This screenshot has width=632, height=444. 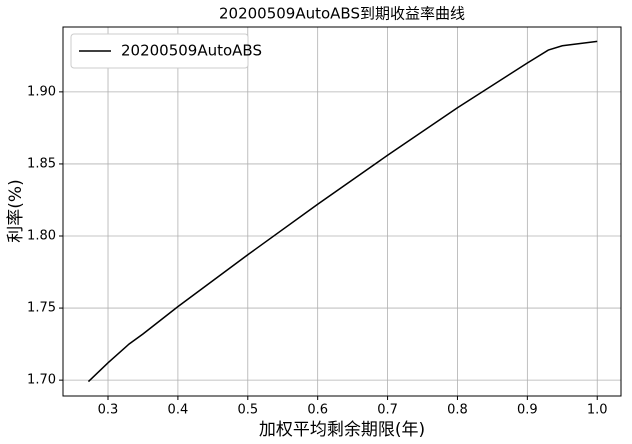 I want to click on legend-box, so click(x=159, y=51).